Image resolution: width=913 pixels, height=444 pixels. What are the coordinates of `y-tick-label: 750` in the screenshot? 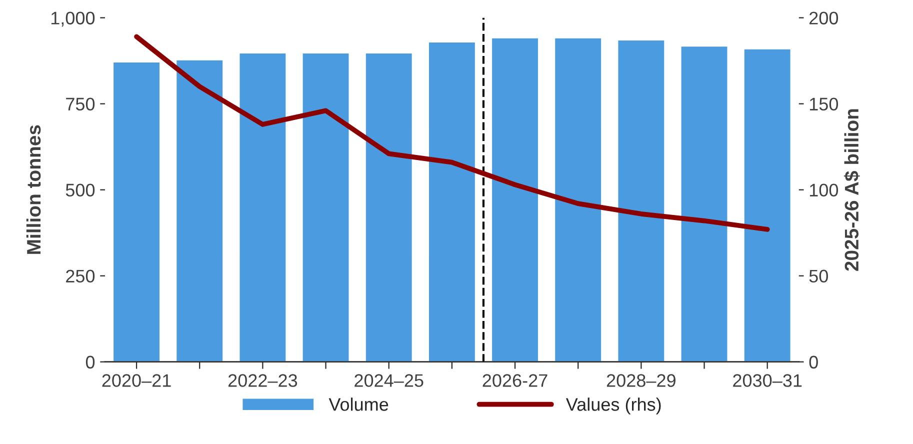 It's located at (80, 104).